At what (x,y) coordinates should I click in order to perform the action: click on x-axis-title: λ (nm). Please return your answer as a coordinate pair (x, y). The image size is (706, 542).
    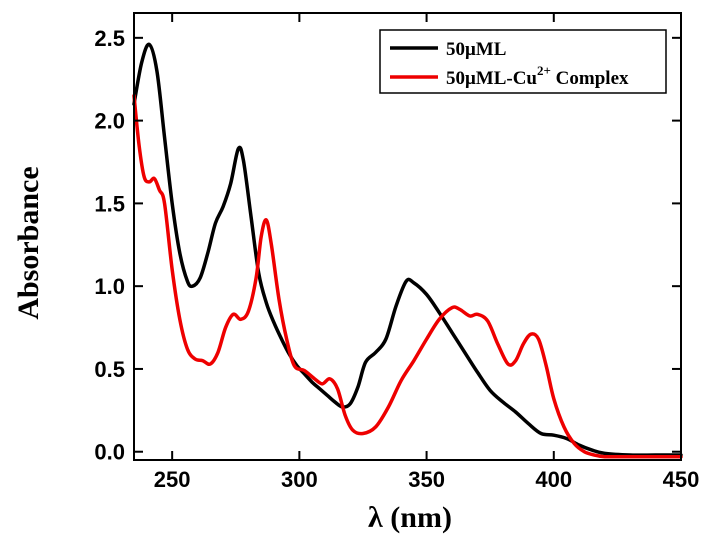
    Looking at the image, I should click on (410, 517).